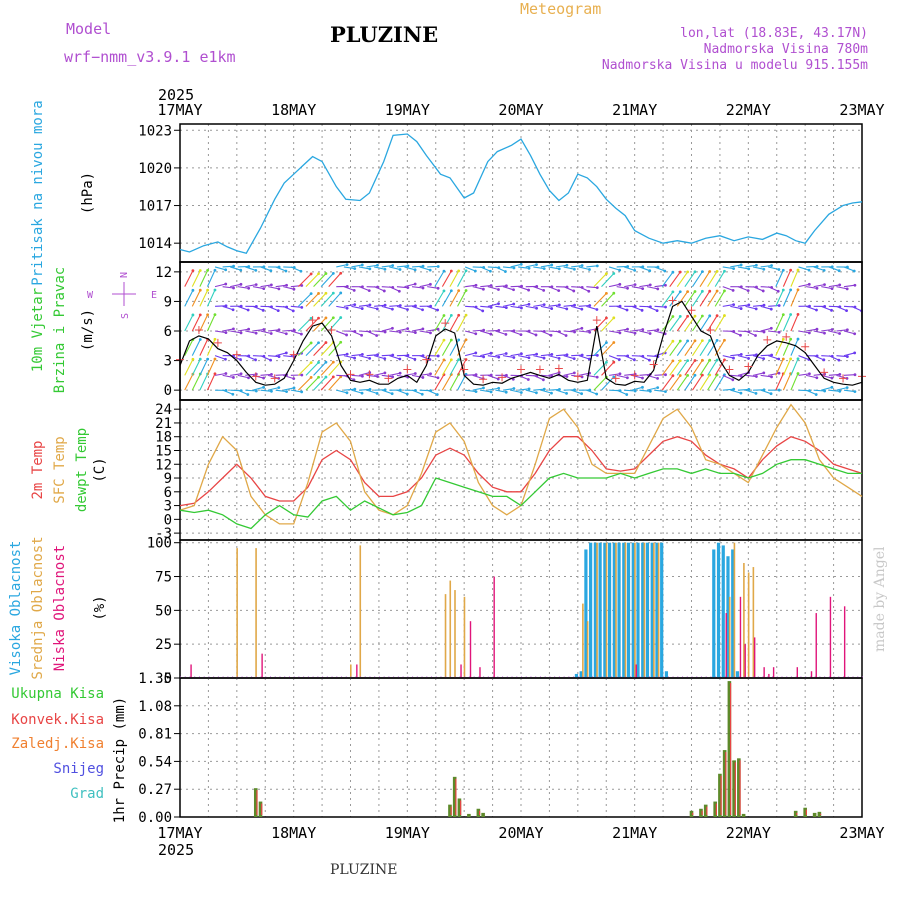 Image resolution: width=900 pixels, height=900 pixels. I want to click on wind-y-tick-label: 0, so click(168, 391).